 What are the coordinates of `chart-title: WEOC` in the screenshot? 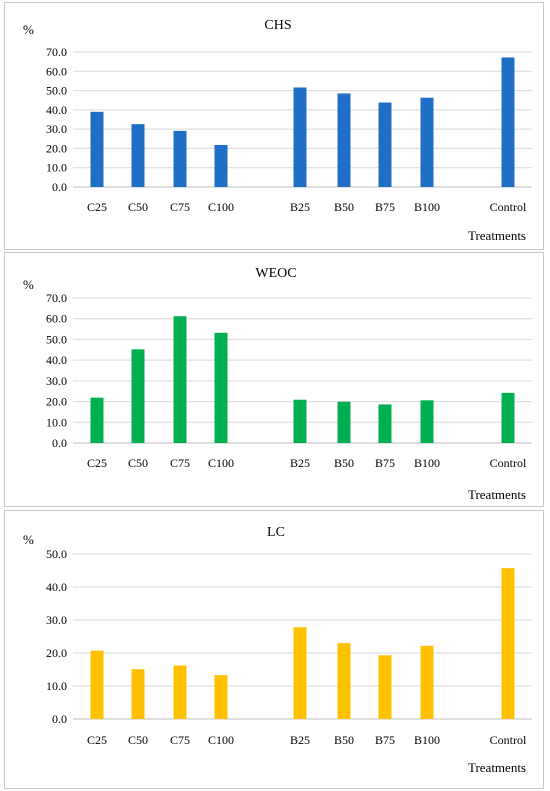 It's located at (275, 273).